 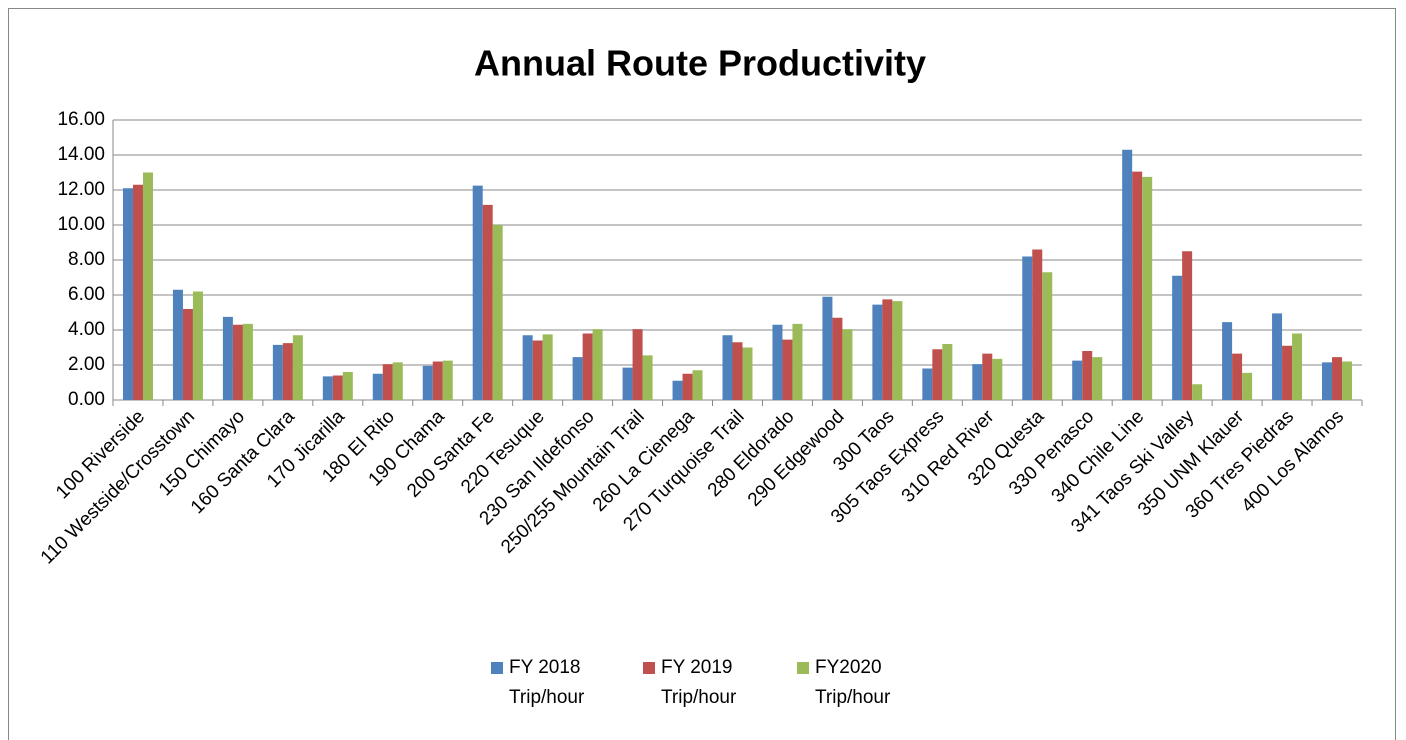 What do you see at coordinates (451, 454) in the screenshot?
I see `x-tick-label: 200 Santa Fe` at bounding box center [451, 454].